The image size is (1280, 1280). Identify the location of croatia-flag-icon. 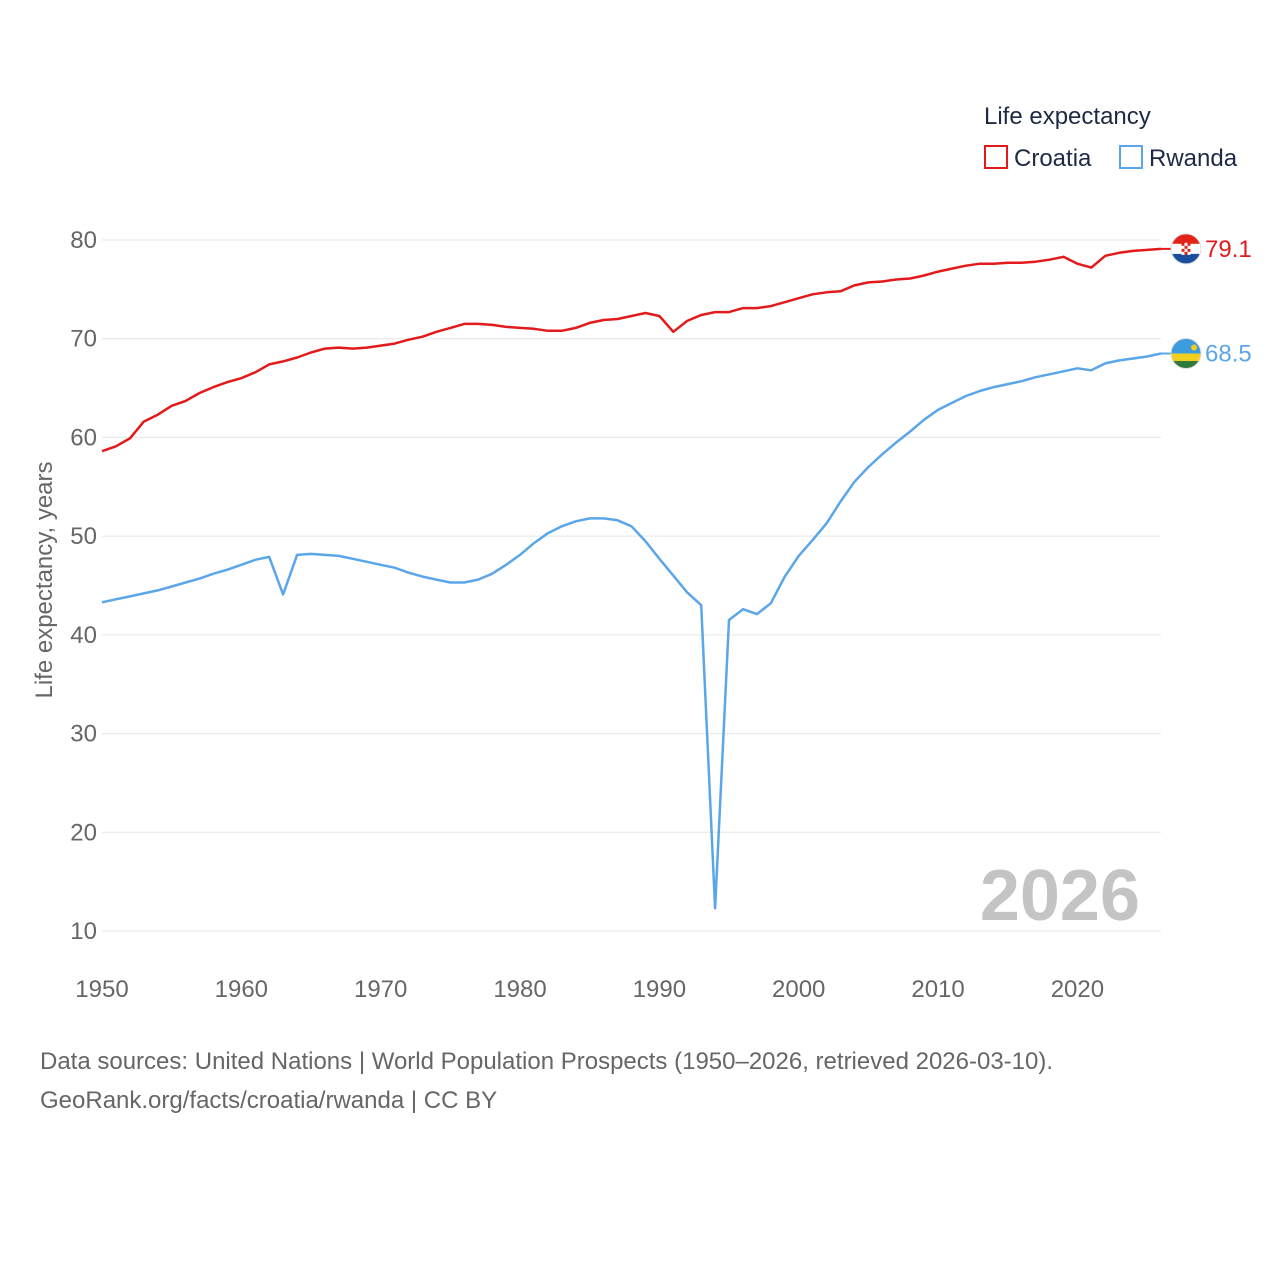
(1186, 249).